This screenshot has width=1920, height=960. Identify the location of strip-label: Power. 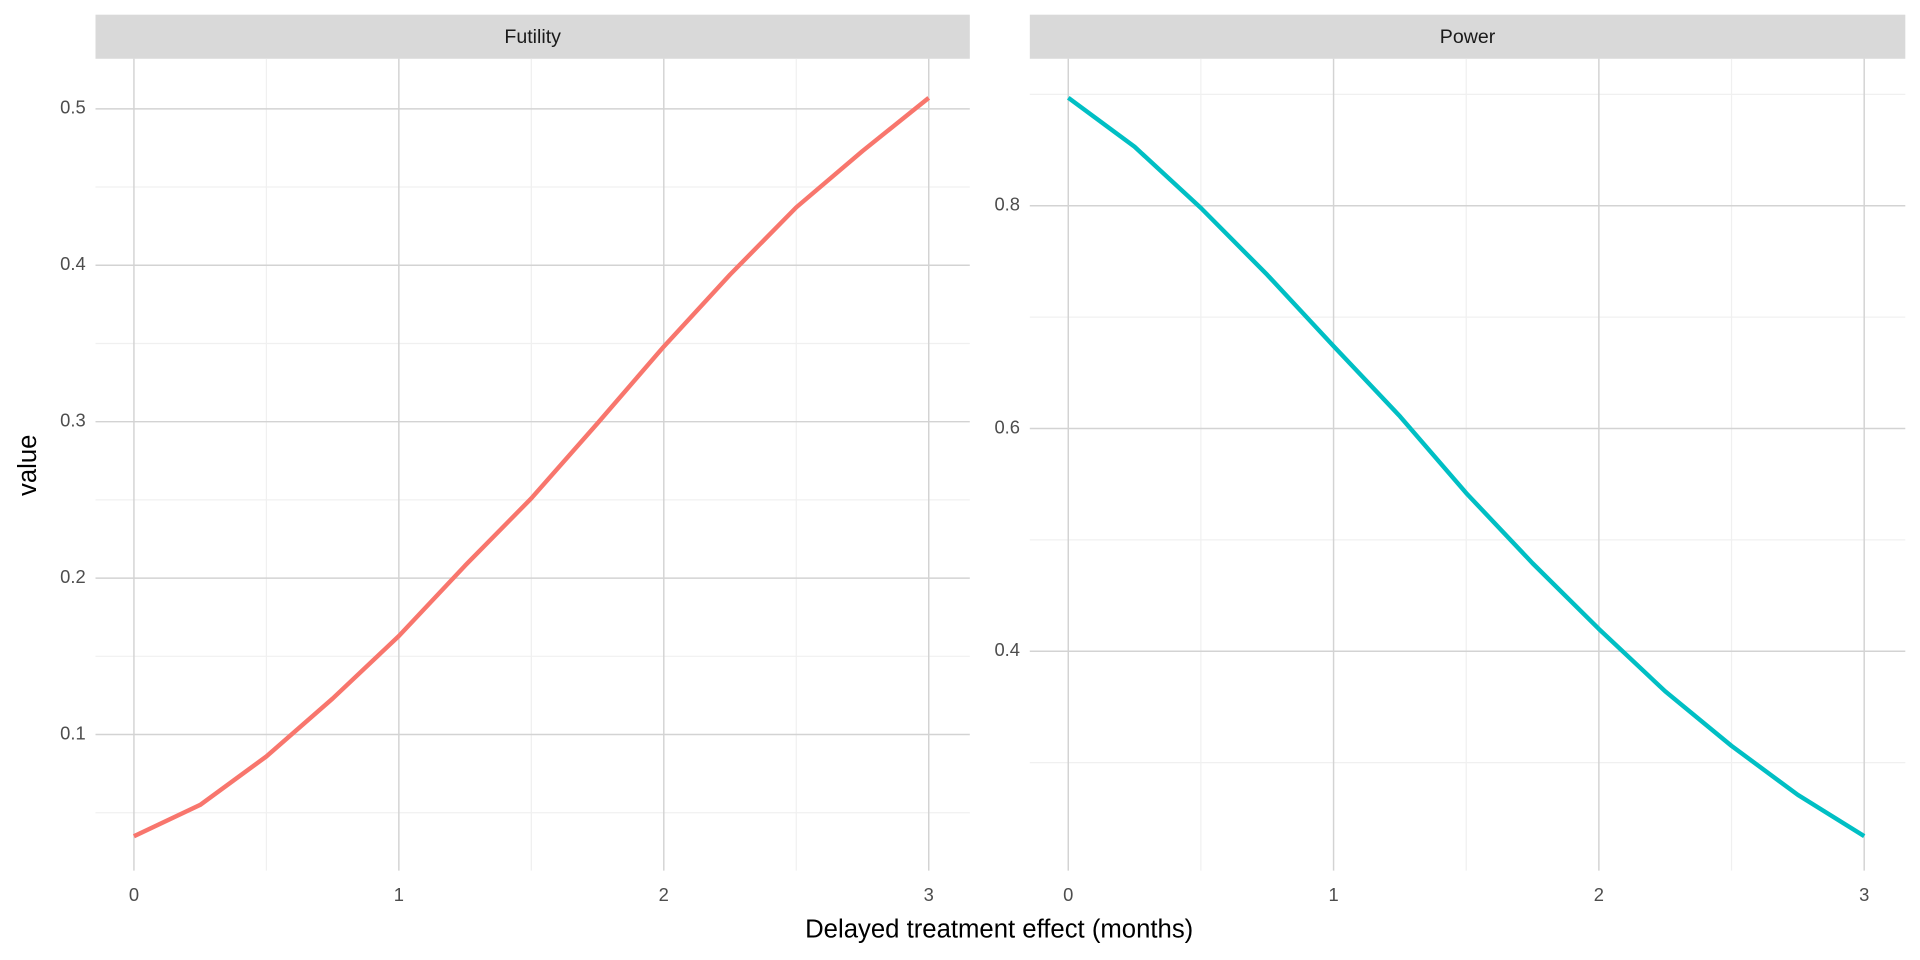
(1468, 37).